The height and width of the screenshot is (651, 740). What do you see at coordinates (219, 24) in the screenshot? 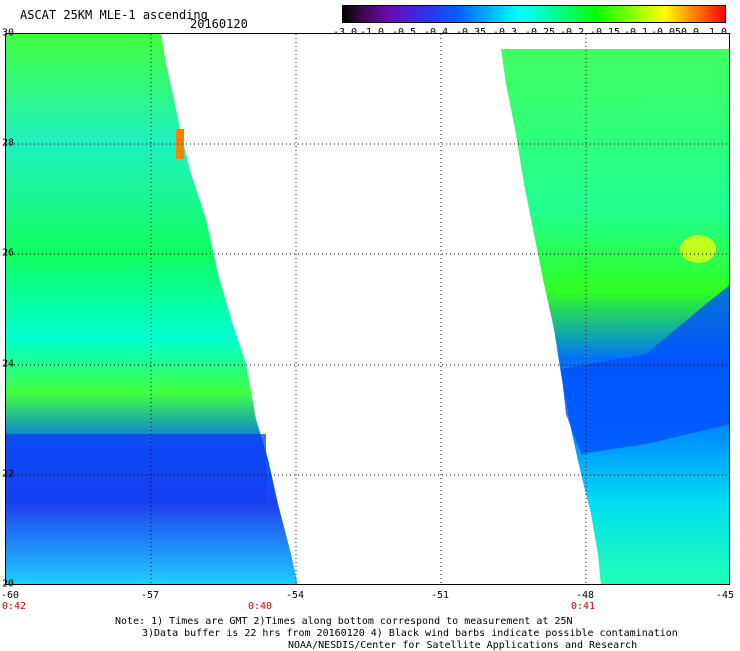
I see `plot-date: 20160120` at bounding box center [219, 24].